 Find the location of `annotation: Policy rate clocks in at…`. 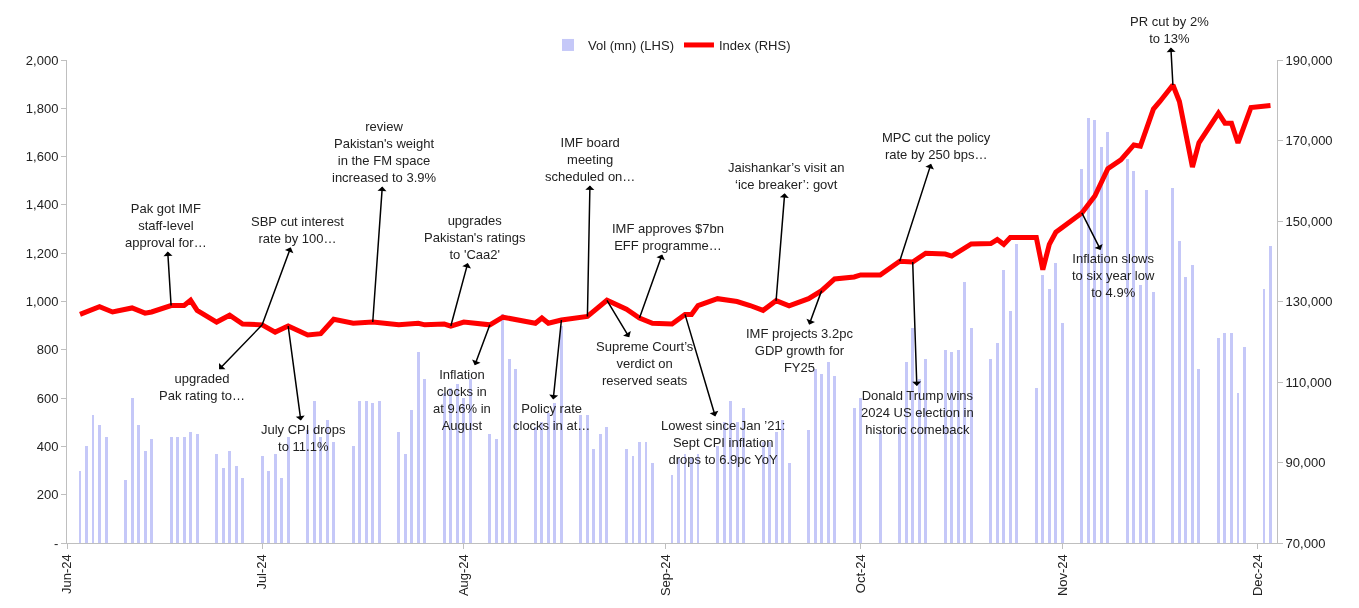

annotation: Policy rate clocks in at… is located at coordinates (552, 417).